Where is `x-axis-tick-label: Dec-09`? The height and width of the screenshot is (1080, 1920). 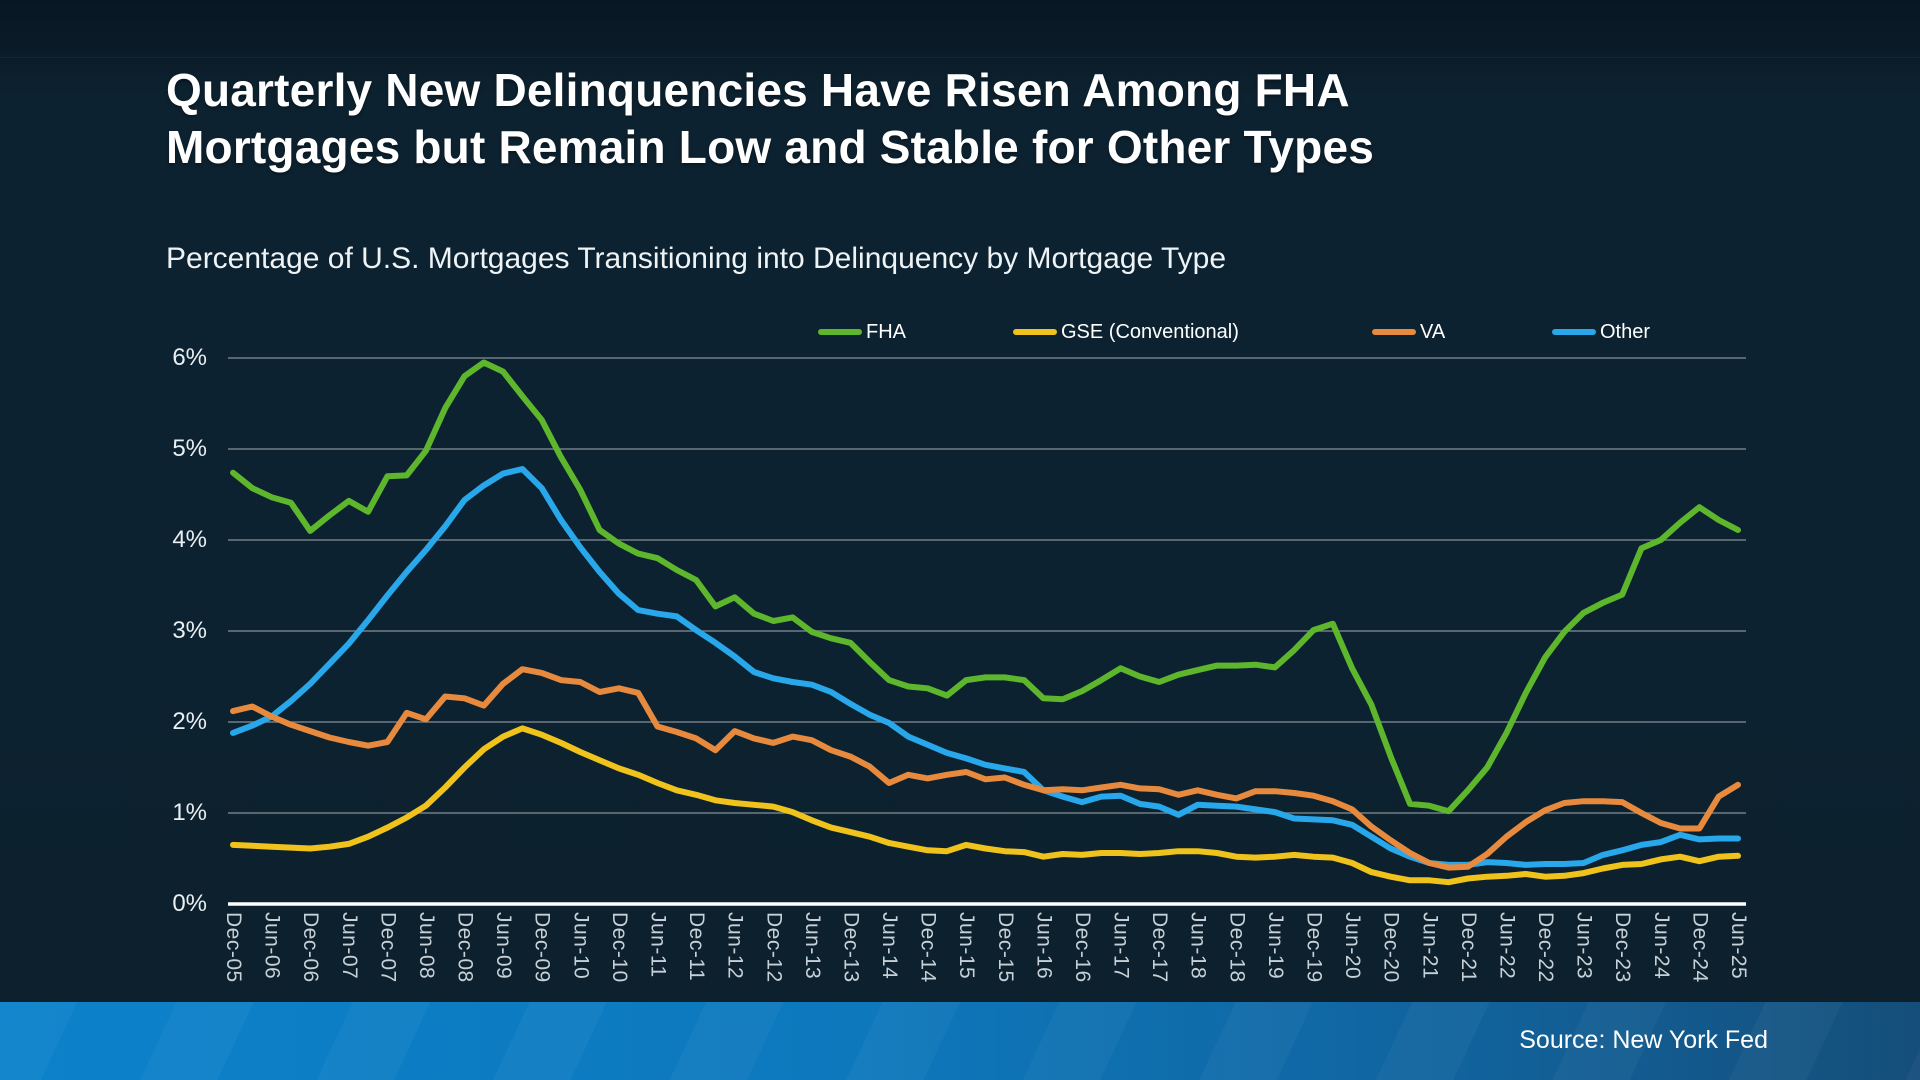
x-axis-tick-label: Dec-09 is located at coordinates (542, 947).